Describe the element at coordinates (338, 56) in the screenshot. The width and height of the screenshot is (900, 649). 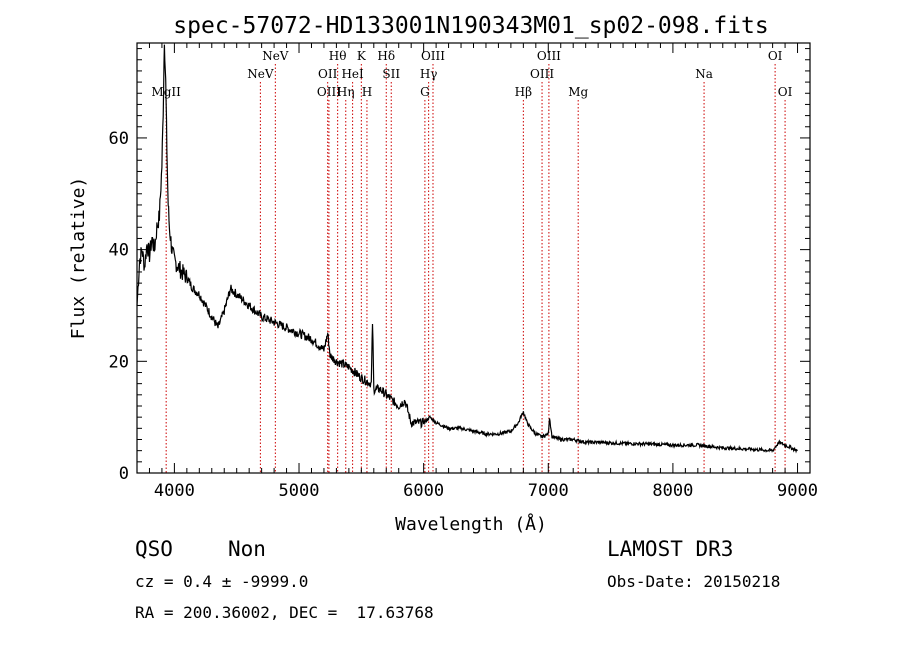
I see `line-label: Hθ` at that location.